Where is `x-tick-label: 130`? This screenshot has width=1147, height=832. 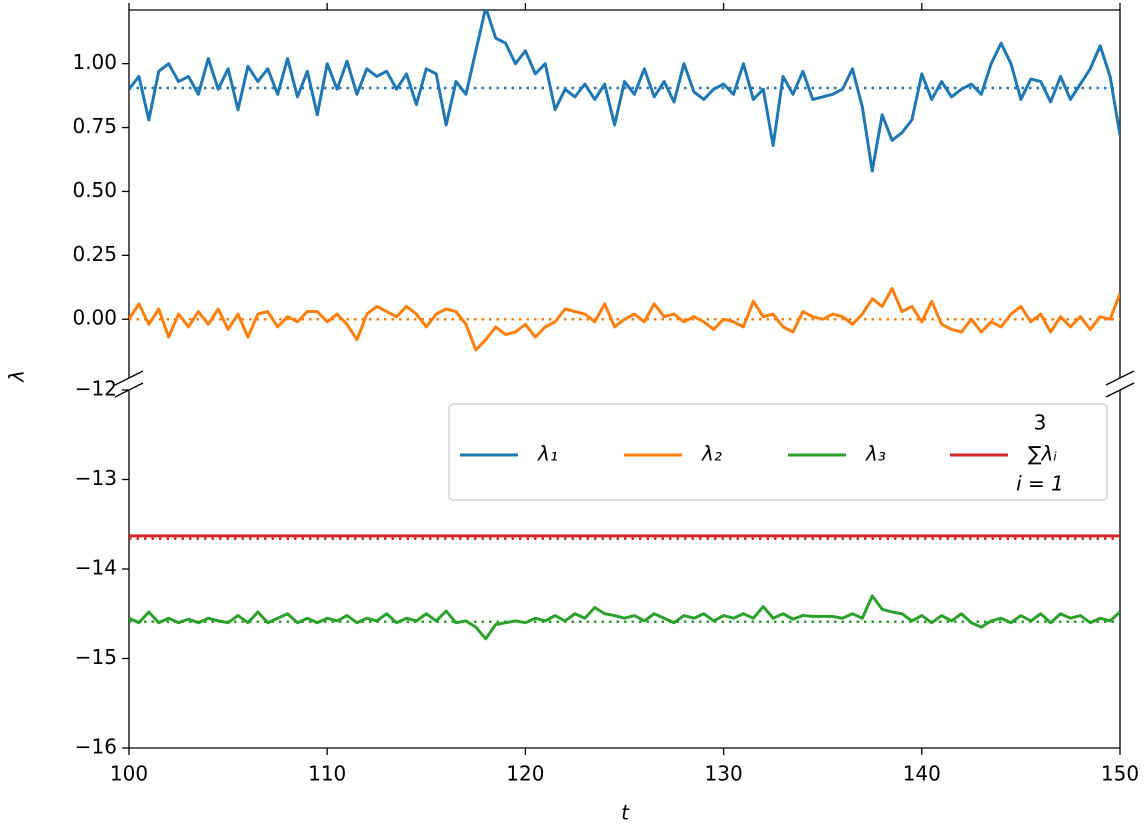 x-tick-label: 130 is located at coordinates (724, 774).